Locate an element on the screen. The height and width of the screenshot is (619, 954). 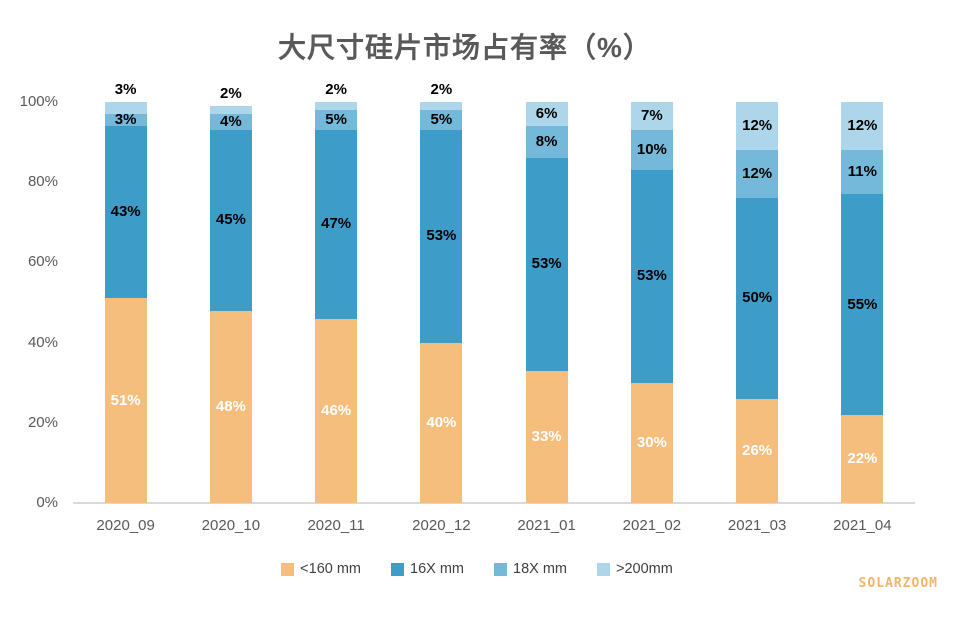
x-axis-category-label: 2021_01 is located at coordinates (546, 525).